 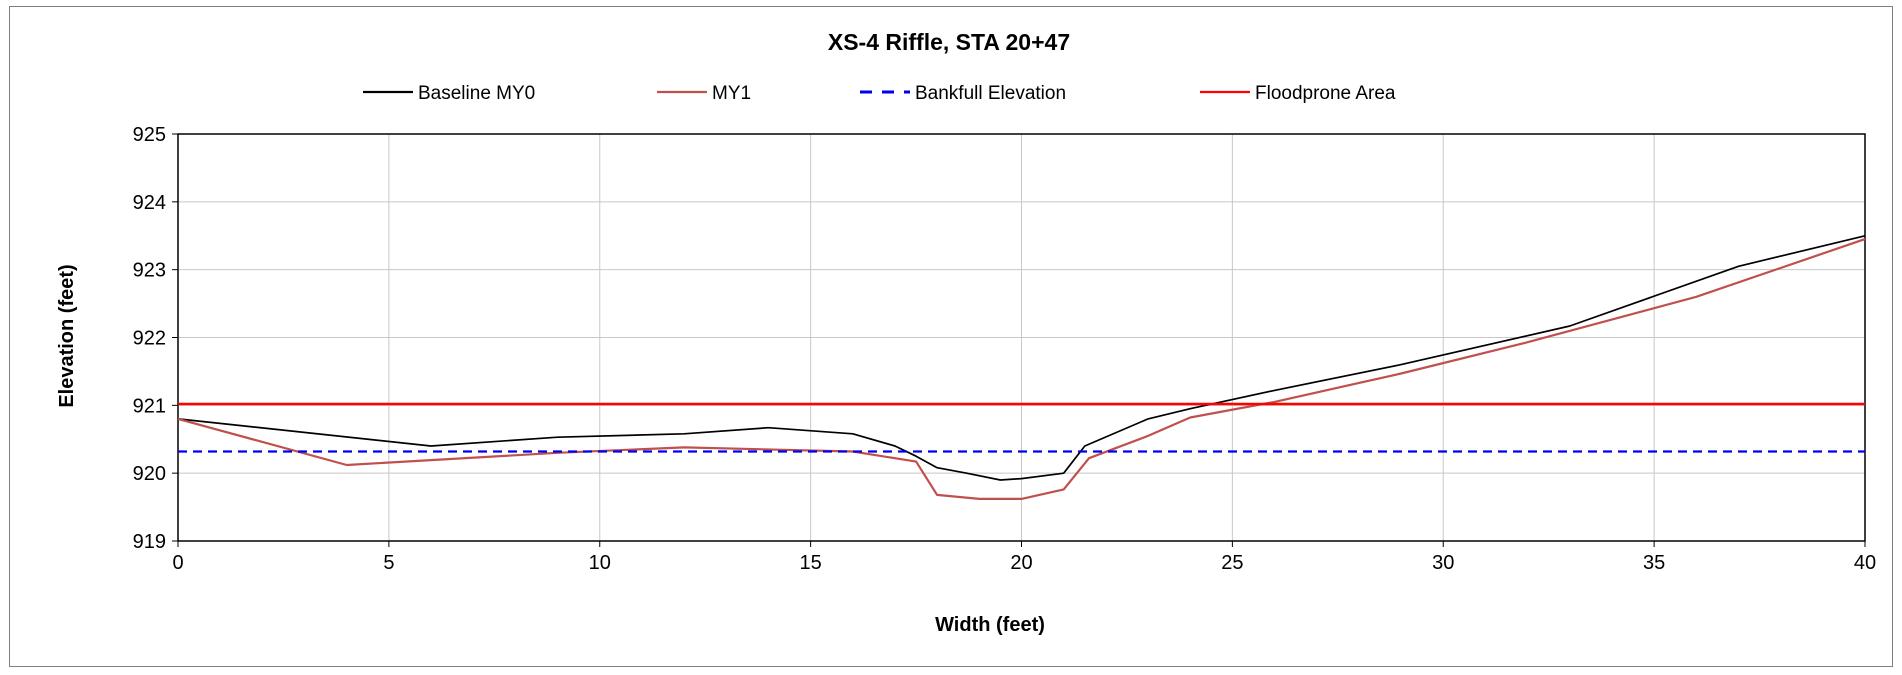 I want to click on x-axis-title: Width (feet), so click(x=990, y=625).